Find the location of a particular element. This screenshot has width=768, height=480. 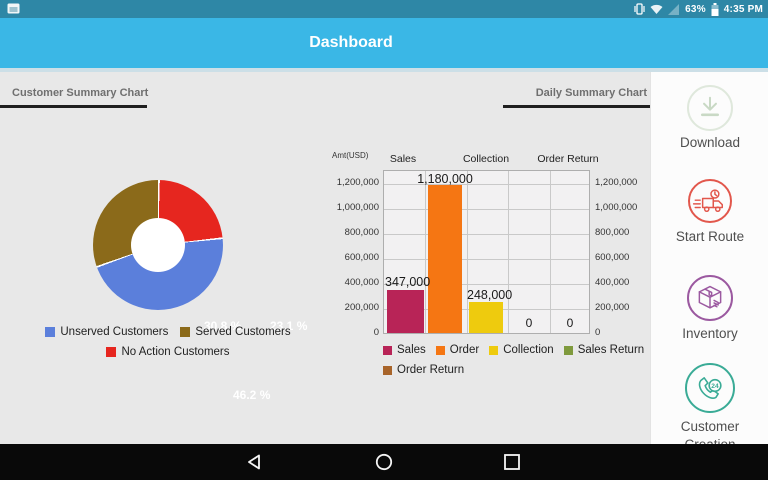

action-sidebar: Download Start Route is located at coordinates (709, 258).